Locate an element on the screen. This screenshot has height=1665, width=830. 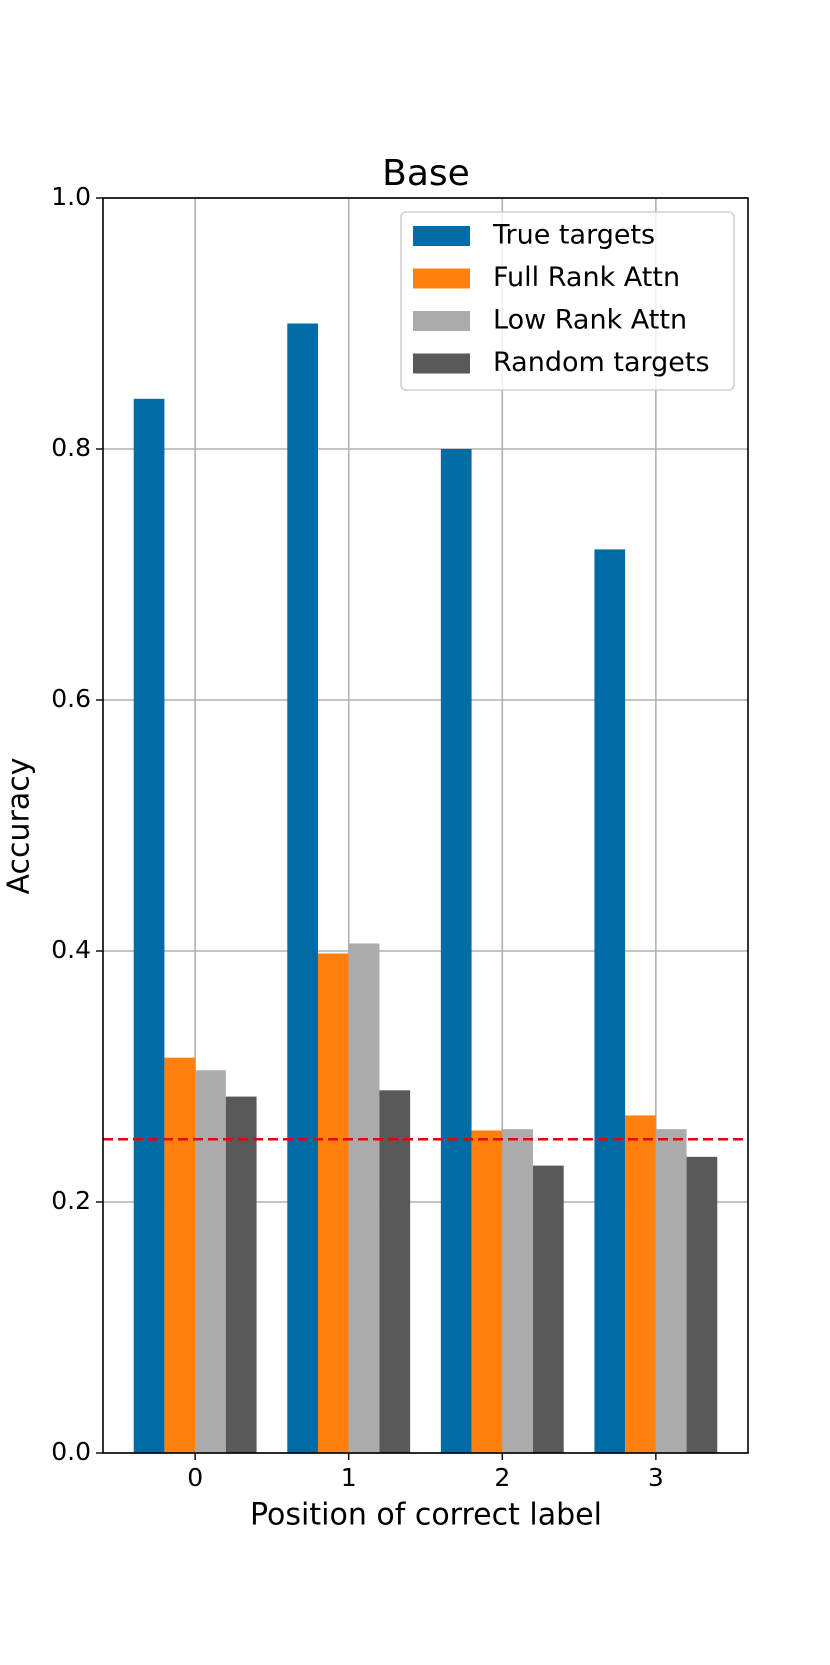
x-tick-label: 0 is located at coordinates (195, 1477).